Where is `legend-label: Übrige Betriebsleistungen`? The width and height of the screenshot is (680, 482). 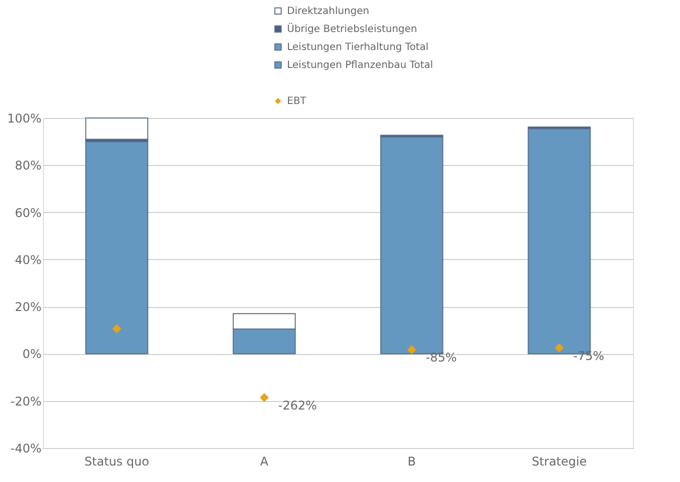
legend-label: Übrige Betriebsleistungen is located at coordinates (352, 28).